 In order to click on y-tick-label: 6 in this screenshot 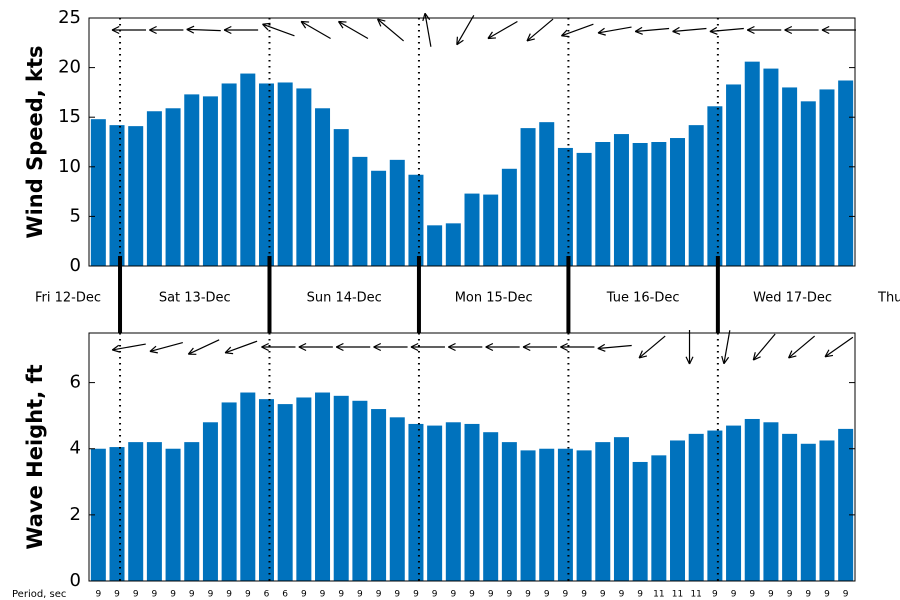, I will do `click(75, 382)`.